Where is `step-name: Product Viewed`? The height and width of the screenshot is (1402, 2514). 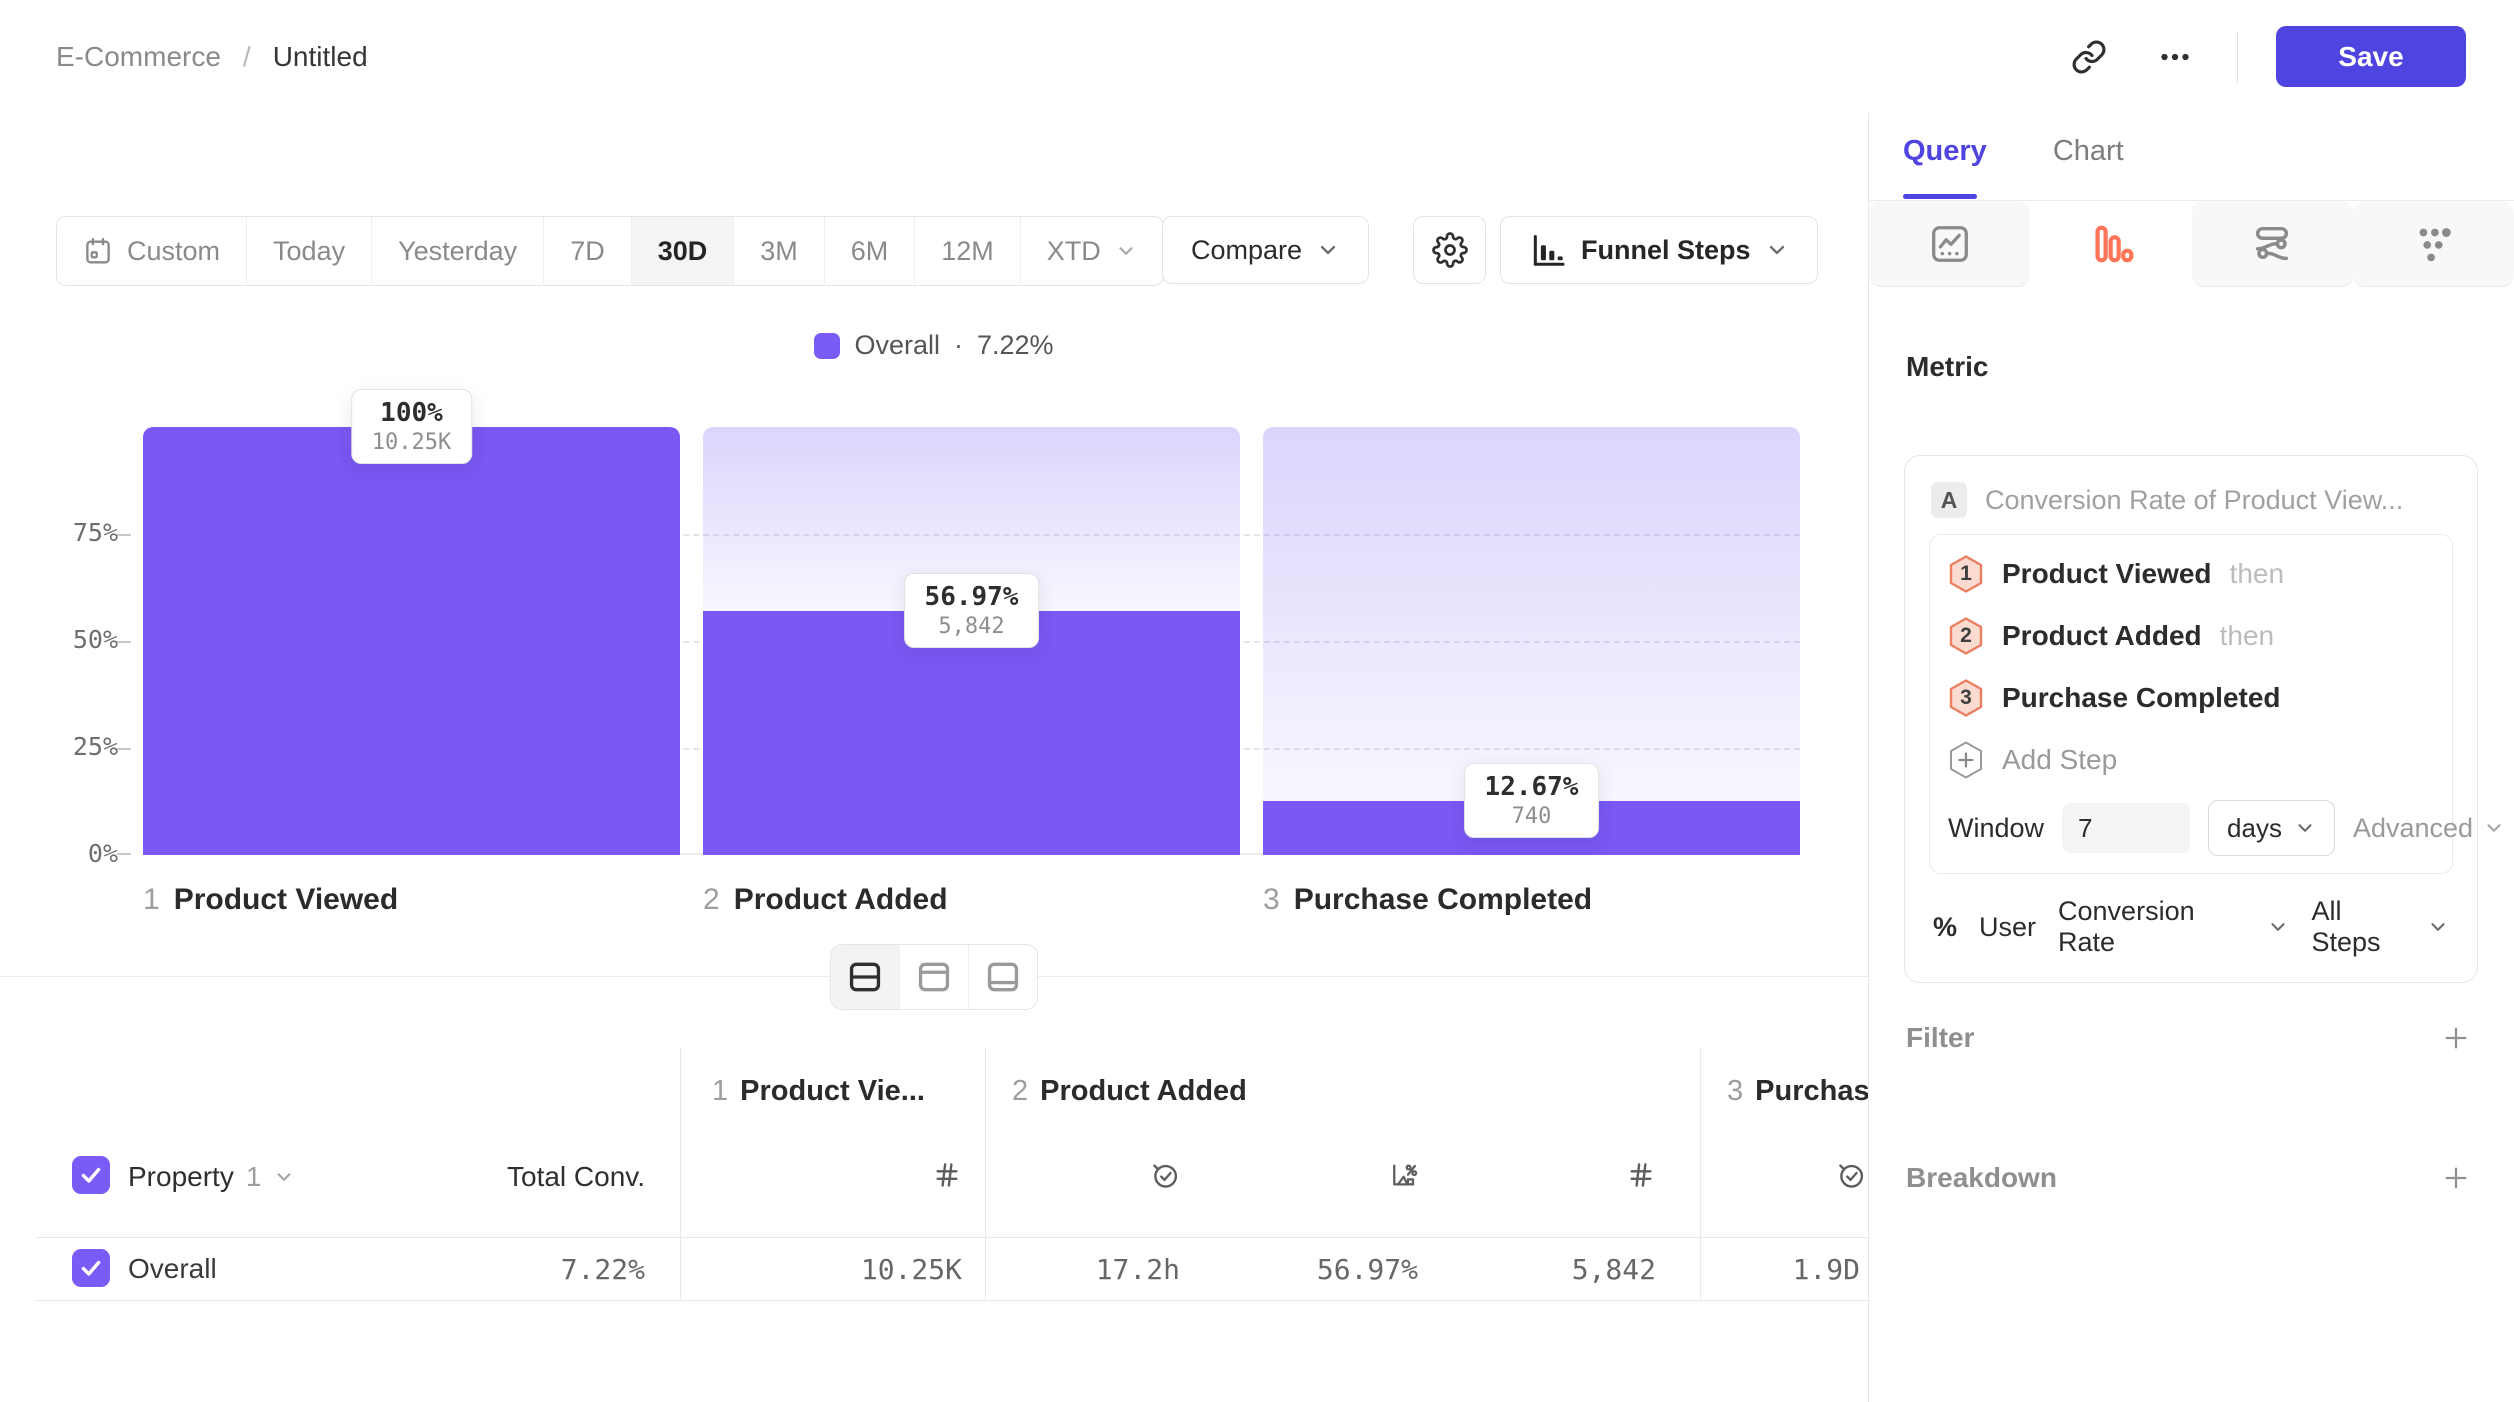 step-name: Product Viewed is located at coordinates (286, 899).